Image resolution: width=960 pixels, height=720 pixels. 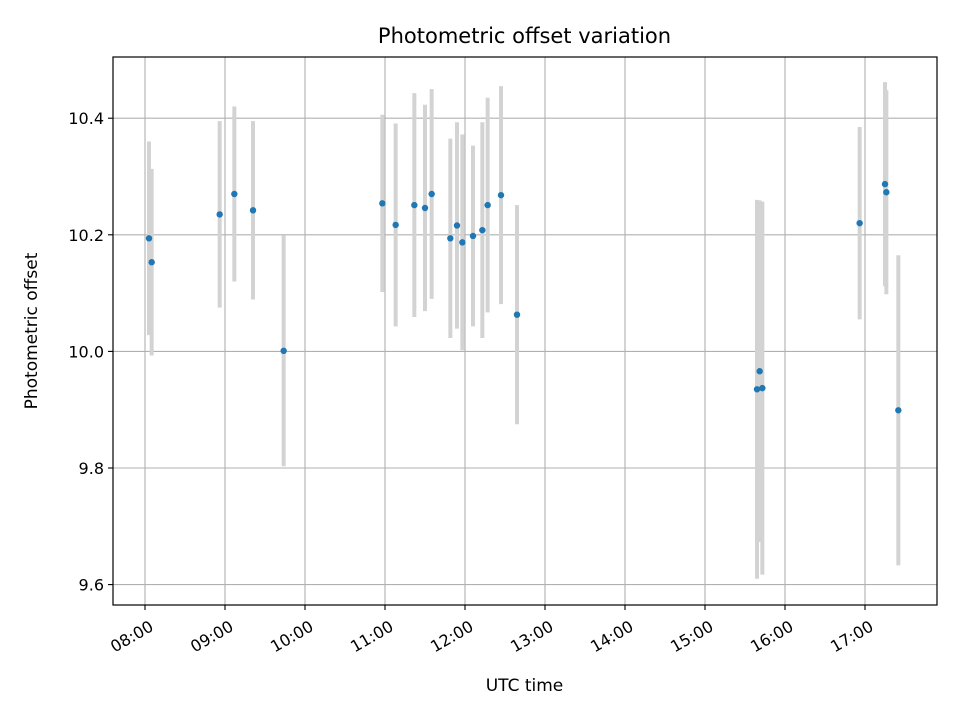 What do you see at coordinates (32, 330) in the screenshot?
I see `y-axis-label: Photometric offset` at bounding box center [32, 330].